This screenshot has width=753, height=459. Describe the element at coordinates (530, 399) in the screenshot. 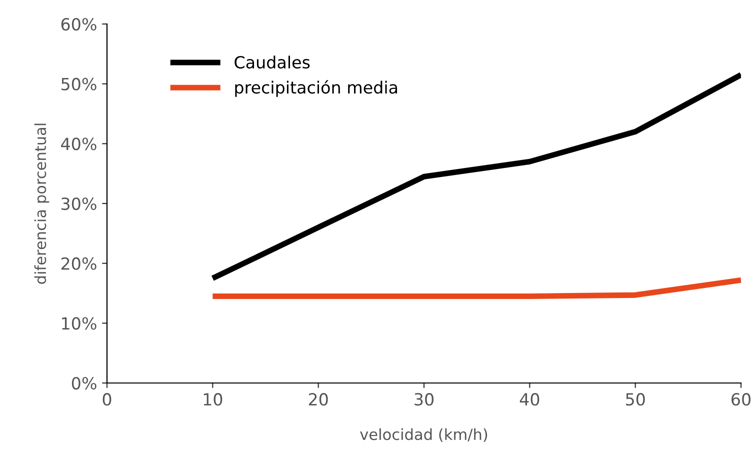

I see `x-tick-label: 40` at that location.